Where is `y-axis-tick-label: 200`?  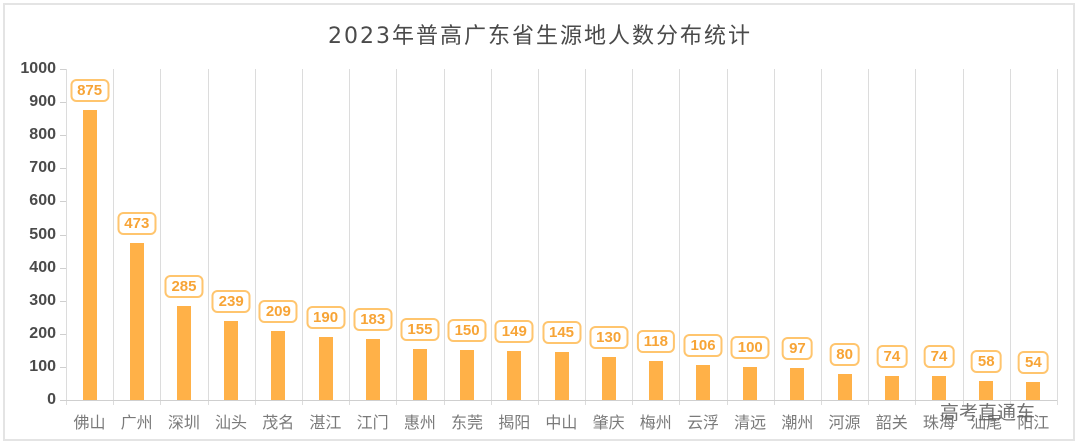
y-axis-tick-label: 200 is located at coordinates (42, 333).